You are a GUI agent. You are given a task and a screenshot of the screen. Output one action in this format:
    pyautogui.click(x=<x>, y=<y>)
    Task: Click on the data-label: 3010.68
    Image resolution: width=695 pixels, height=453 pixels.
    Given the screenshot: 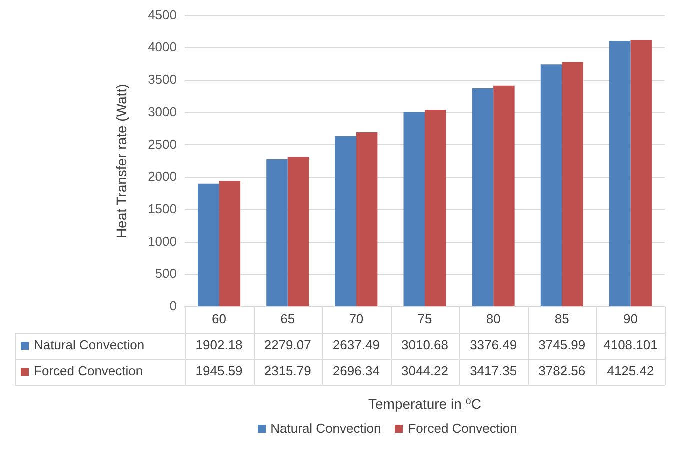 What is the action you would take?
    pyautogui.click(x=425, y=345)
    